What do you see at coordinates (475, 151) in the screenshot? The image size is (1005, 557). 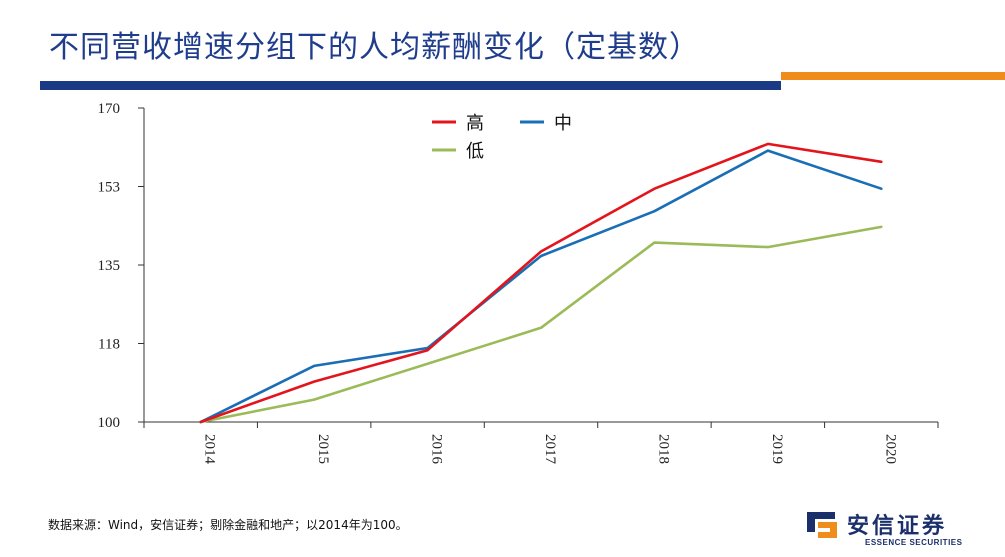 I see `legend-label: 低` at bounding box center [475, 151].